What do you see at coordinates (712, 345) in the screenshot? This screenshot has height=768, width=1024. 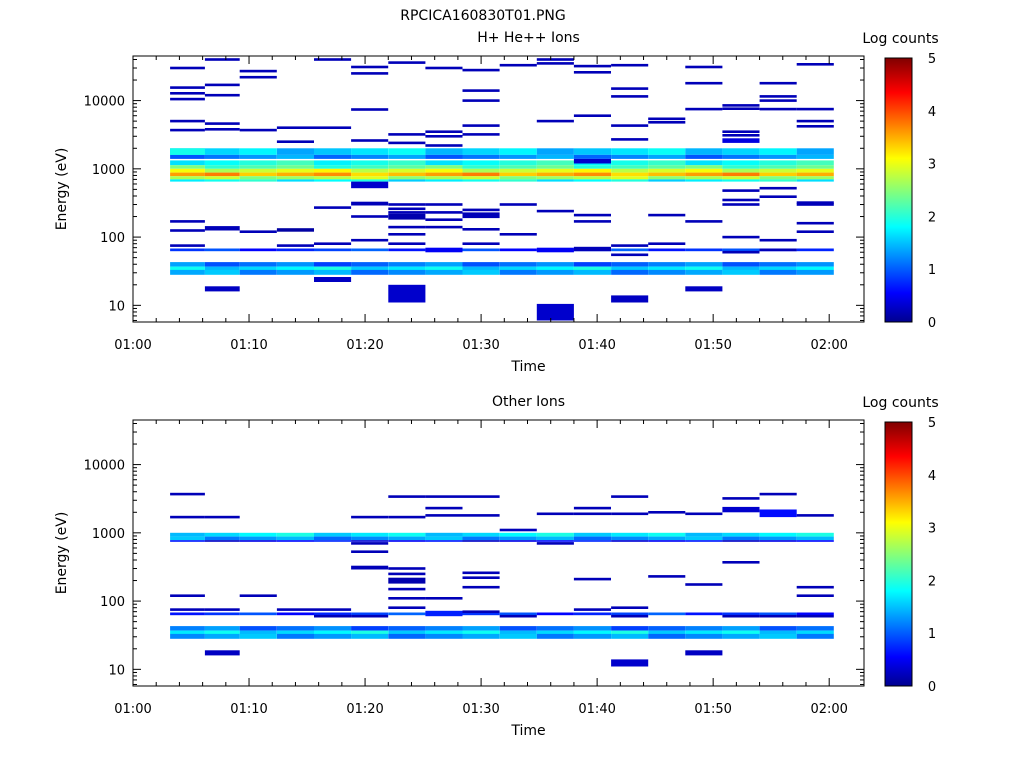 I see `x-tick-label: 01:50` at bounding box center [712, 345].